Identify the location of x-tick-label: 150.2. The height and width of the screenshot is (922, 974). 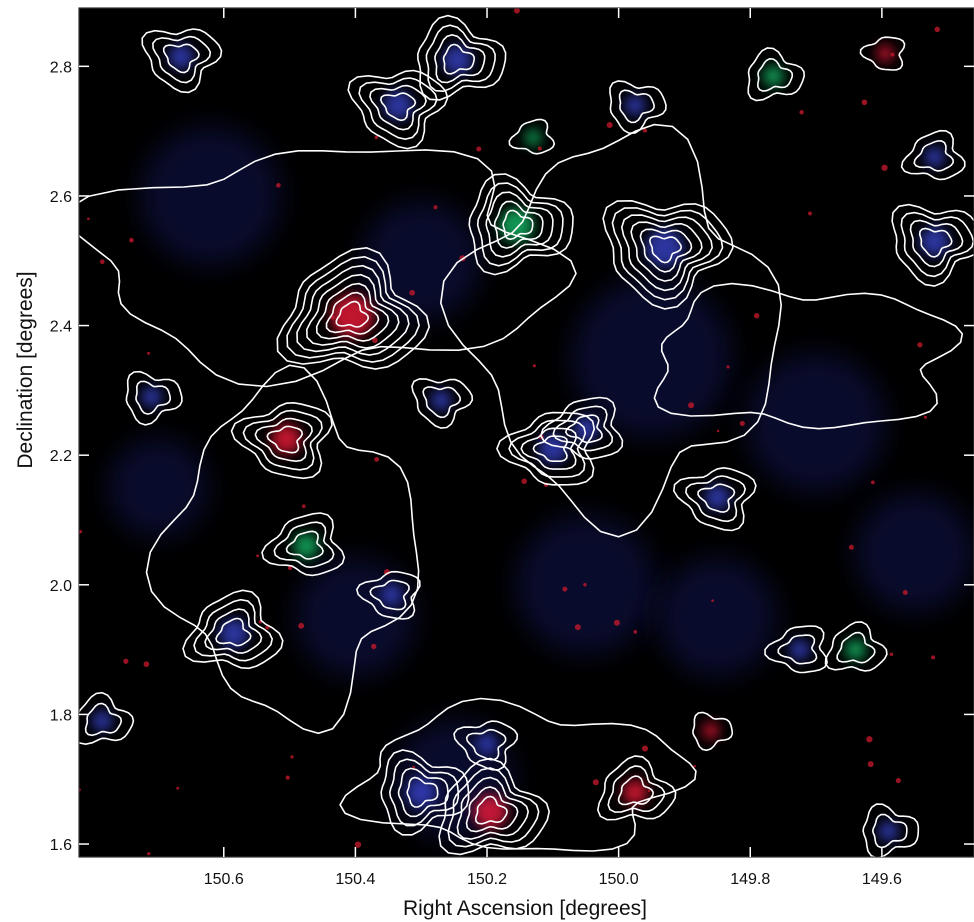
(487, 879).